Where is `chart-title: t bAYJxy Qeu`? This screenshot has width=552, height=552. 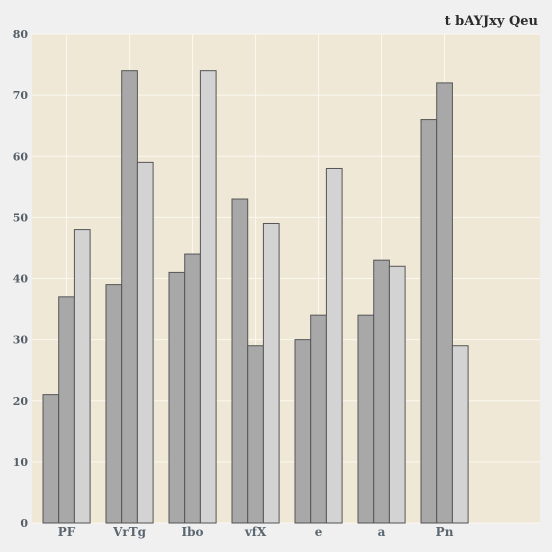 chart-title: t bAYJxy Qeu is located at coordinates (491, 21).